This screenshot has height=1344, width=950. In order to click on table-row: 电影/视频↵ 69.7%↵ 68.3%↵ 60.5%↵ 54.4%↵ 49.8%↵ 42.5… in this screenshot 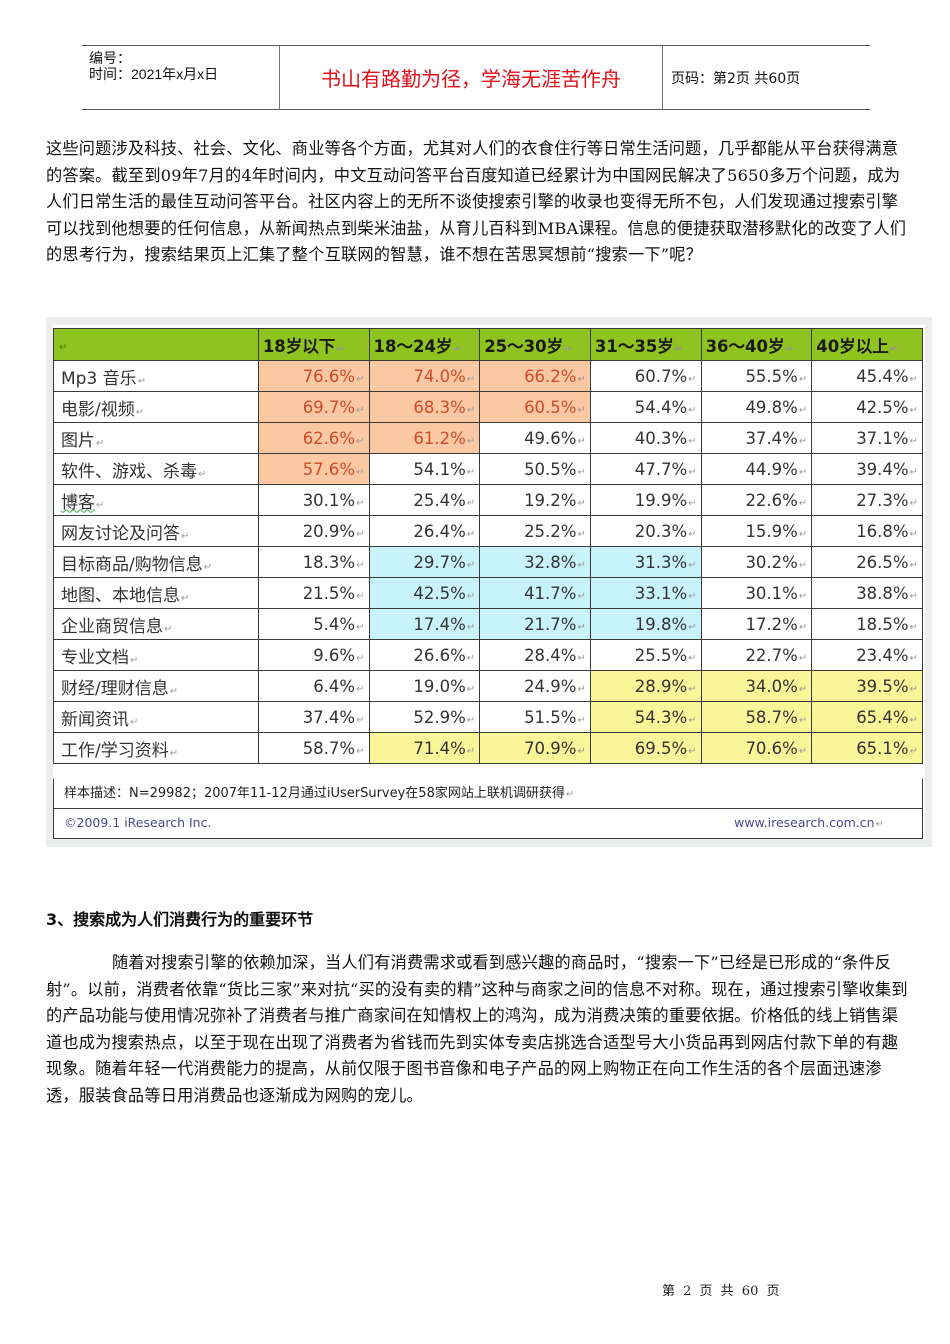, I will do `click(488, 407)`.